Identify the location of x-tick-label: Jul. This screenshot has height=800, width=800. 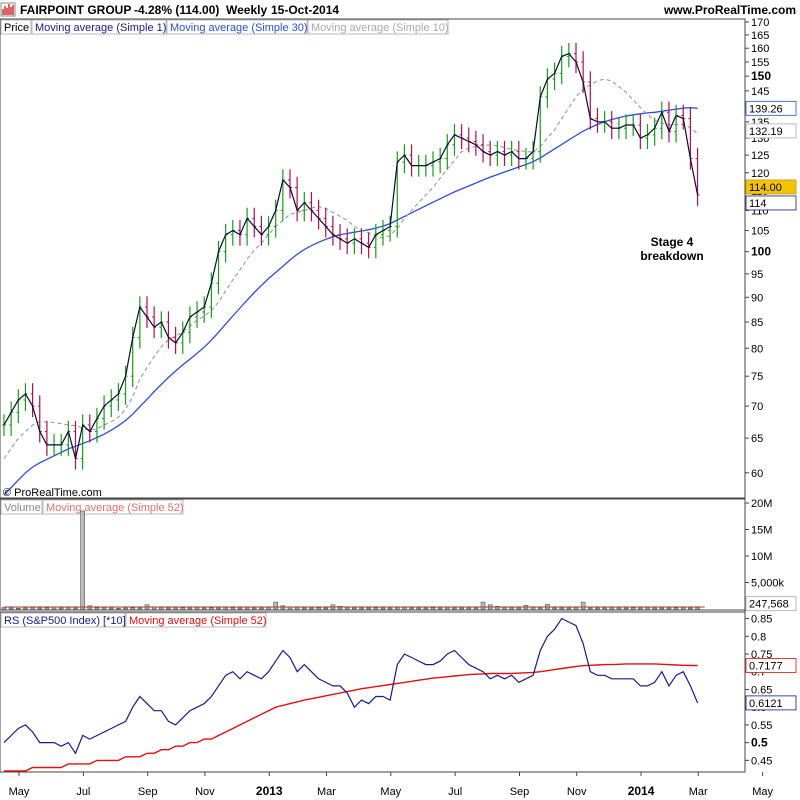
(455, 792).